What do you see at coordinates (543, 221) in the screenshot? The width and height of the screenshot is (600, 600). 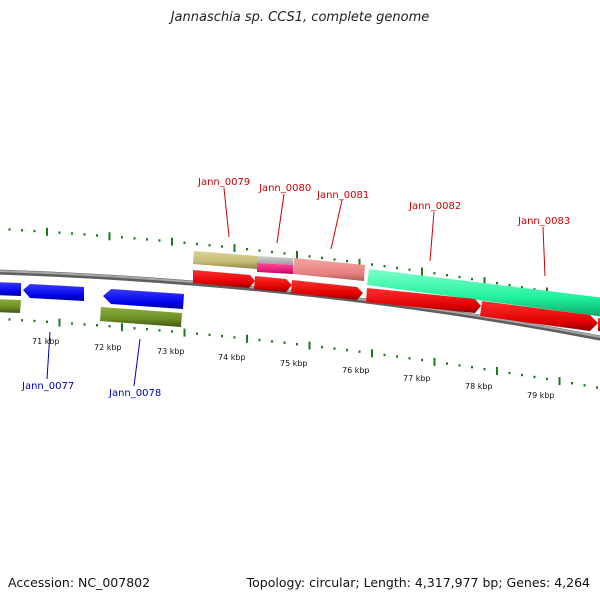 I see `gene-label-jann-0083: Jann_0083` at bounding box center [543, 221].